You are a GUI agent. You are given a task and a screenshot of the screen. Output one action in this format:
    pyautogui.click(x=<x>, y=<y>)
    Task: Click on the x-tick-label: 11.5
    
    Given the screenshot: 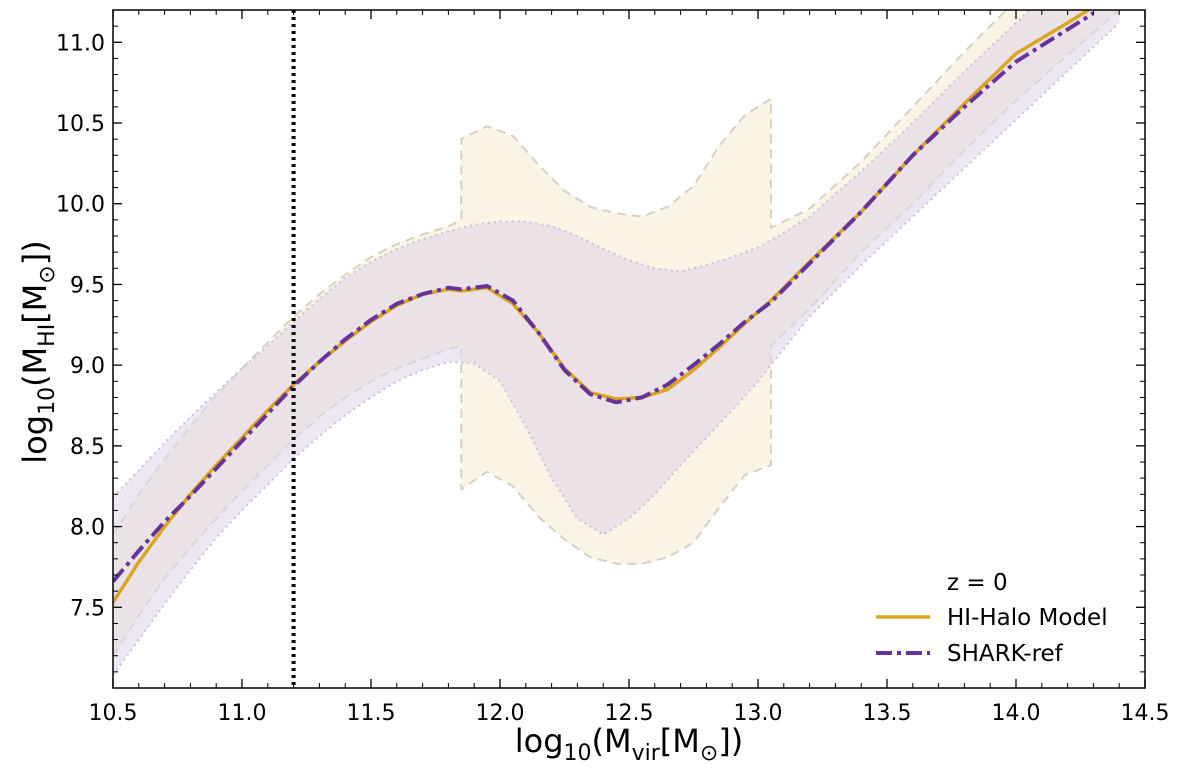 What is the action you would take?
    pyautogui.click(x=371, y=713)
    